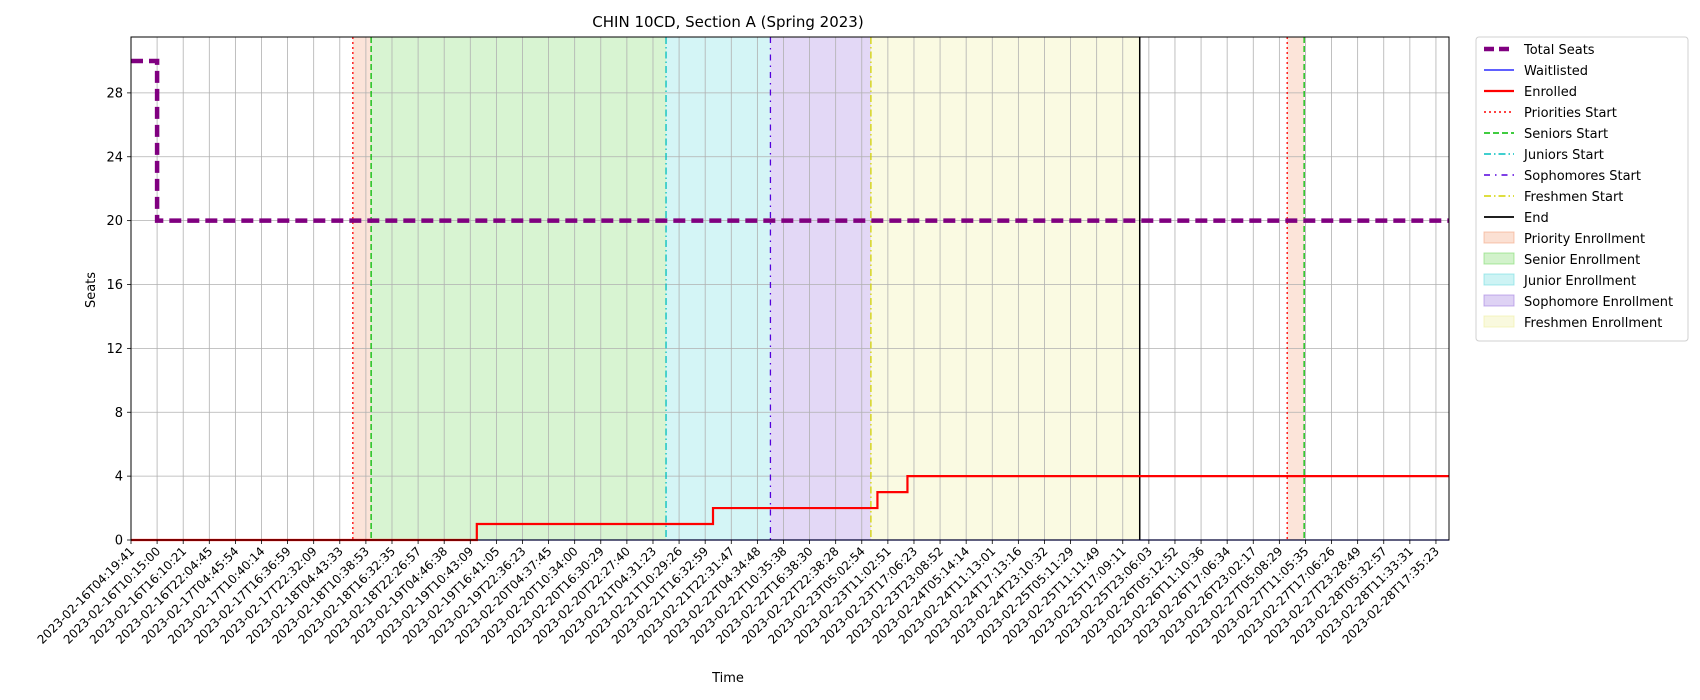 The width and height of the screenshot is (1700, 700). I want to click on legend-label-enrolled: Enrolled, so click(1550, 92).